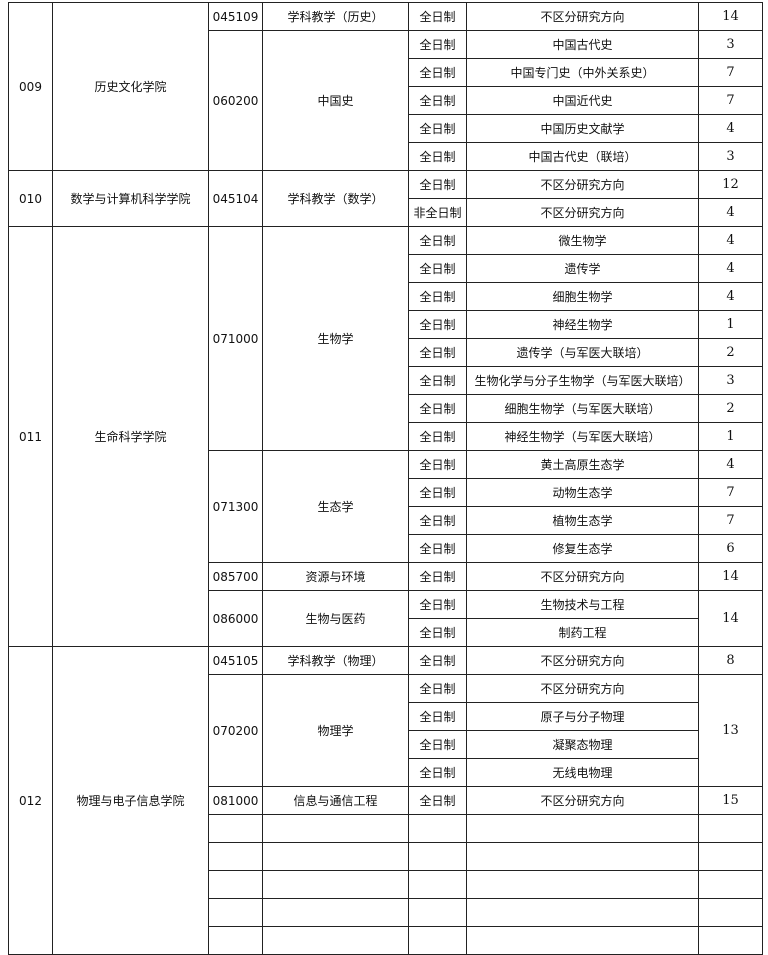  I want to click on table-row: 全日制 凝聚态物理, so click(386, 744).